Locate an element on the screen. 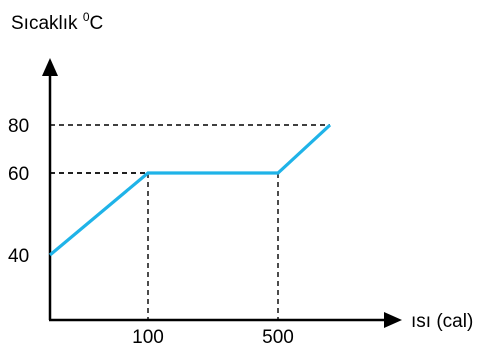 The width and height of the screenshot is (488, 347). y-axis-label: Sıcaklık 0C is located at coordinates (57, 22).